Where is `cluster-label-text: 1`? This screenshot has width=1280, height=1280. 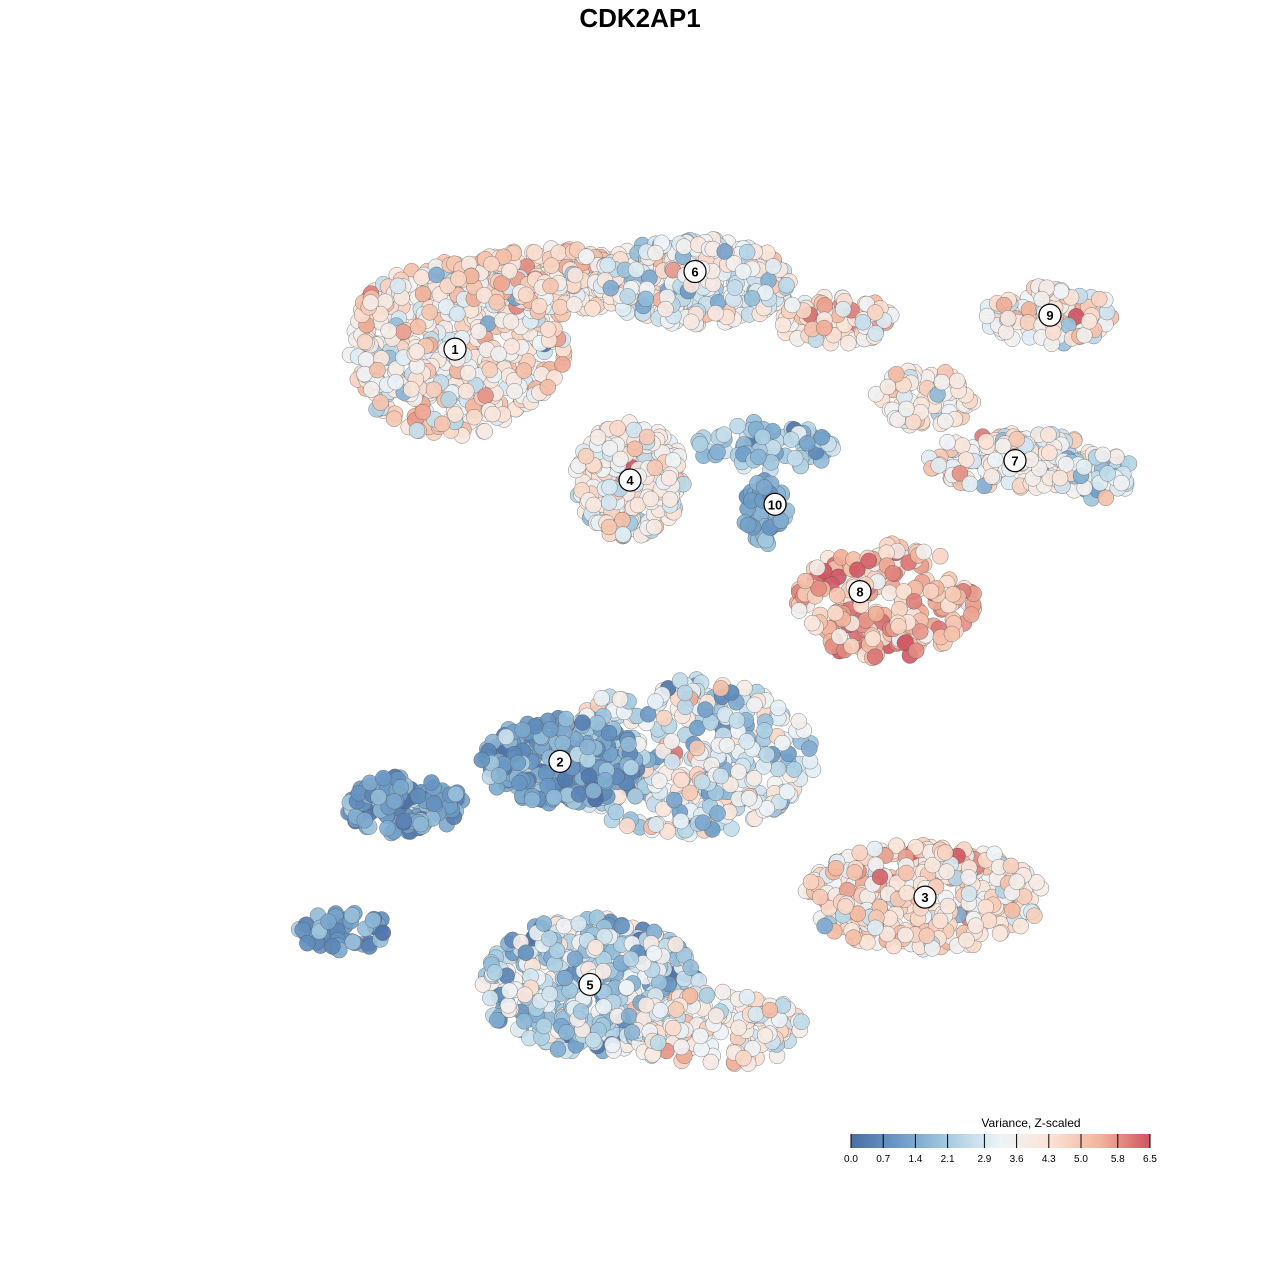
cluster-label-text: 1 is located at coordinates (454, 349).